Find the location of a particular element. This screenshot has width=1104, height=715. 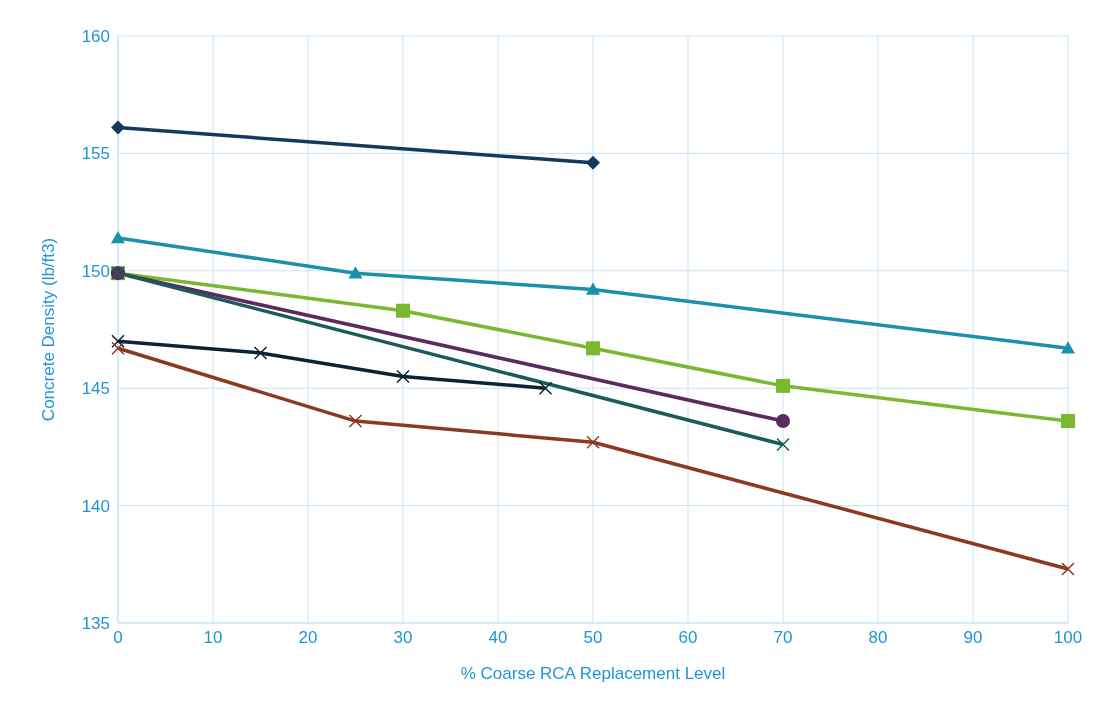

x-tick-label: 40 is located at coordinates (498, 638).